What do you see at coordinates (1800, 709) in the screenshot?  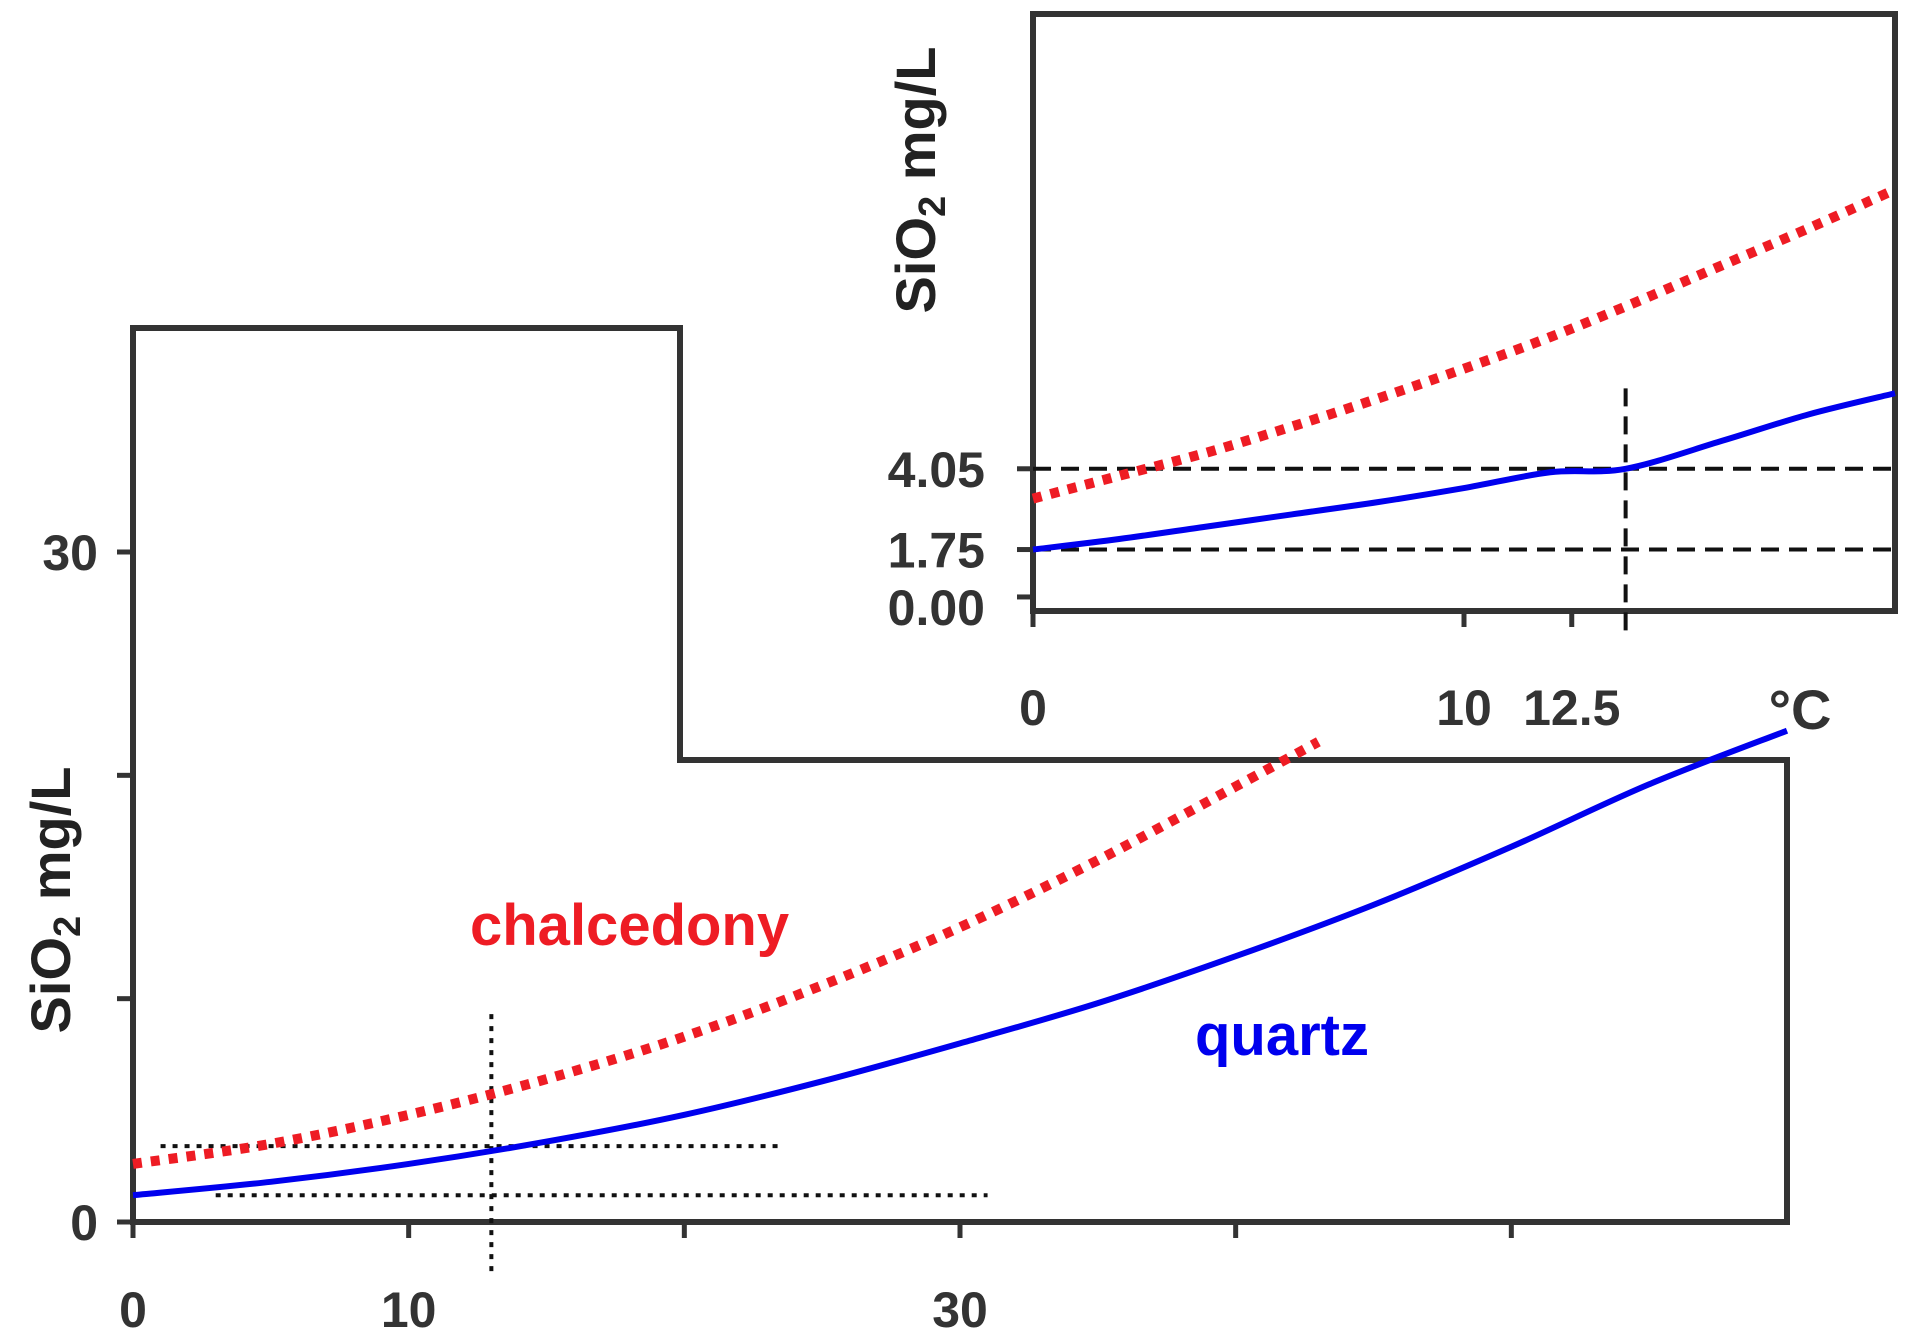 I see `inset-x-axis-label: °C` at bounding box center [1800, 709].